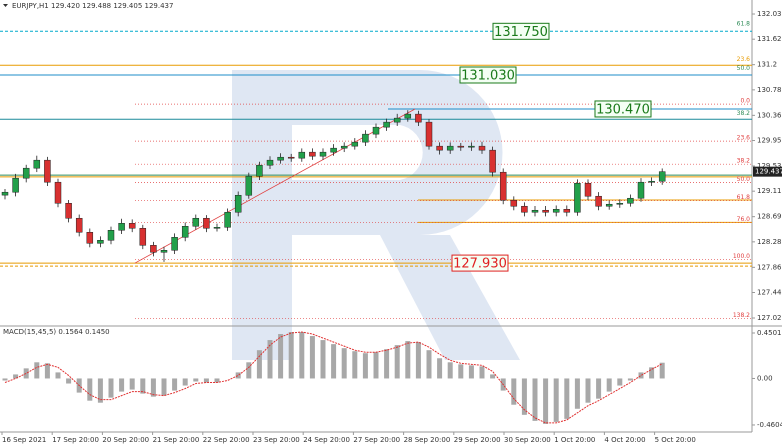  What do you see at coordinates (741, 315) in the screenshot?
I see `fib-label: 138.2` at bounding box center [741, 315].